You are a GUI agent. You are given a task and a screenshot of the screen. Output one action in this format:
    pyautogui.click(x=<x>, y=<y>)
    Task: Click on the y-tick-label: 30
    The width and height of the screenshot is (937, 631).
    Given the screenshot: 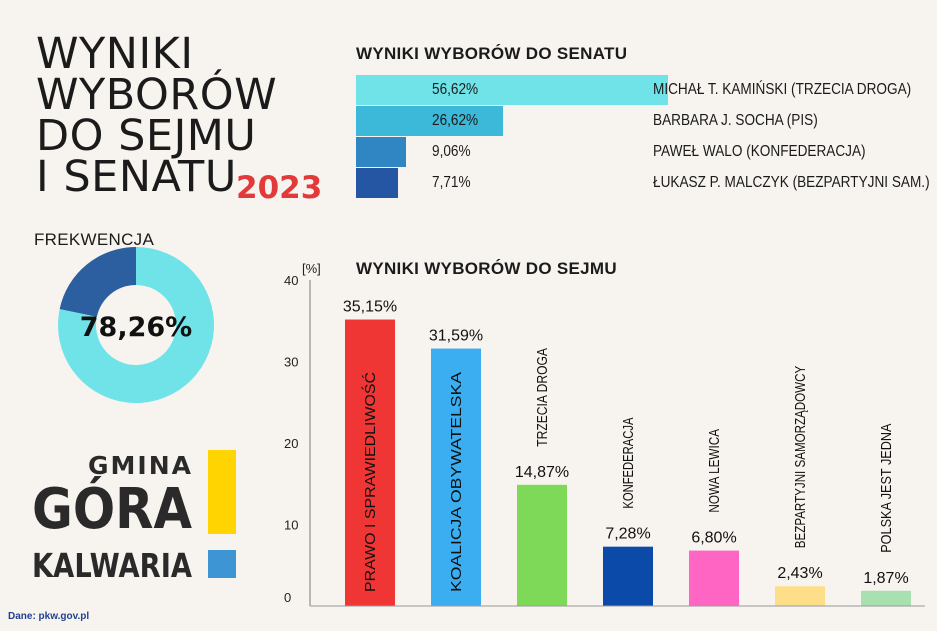 What is the action you would take?
    pyautogui.click(x=291, y=362)
    